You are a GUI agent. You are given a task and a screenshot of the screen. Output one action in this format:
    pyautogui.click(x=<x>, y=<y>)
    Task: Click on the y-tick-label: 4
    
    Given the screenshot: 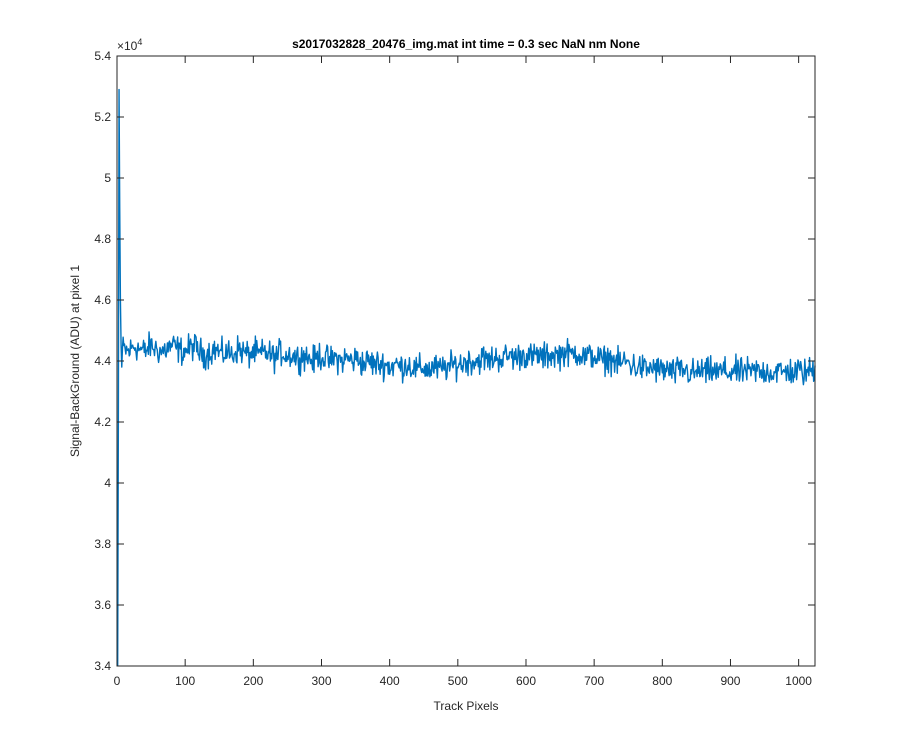 What is the action you would take?
    pyautogui.click(x=107, y=483)
    